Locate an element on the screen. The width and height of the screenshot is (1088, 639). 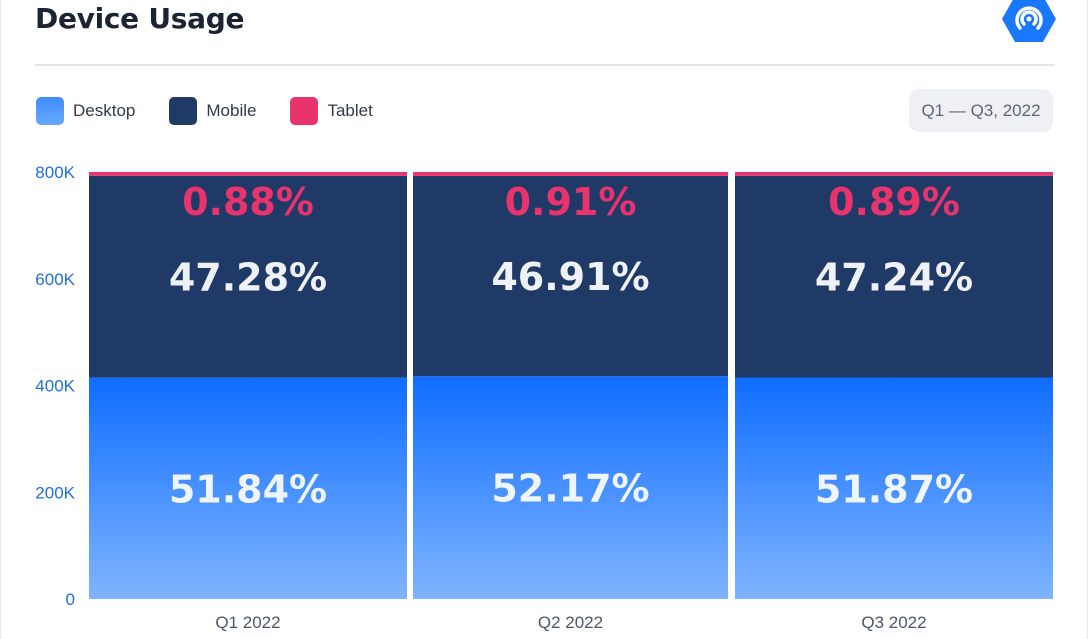
data-label-desktop: 52.17% is located at coordinates (570, 489).